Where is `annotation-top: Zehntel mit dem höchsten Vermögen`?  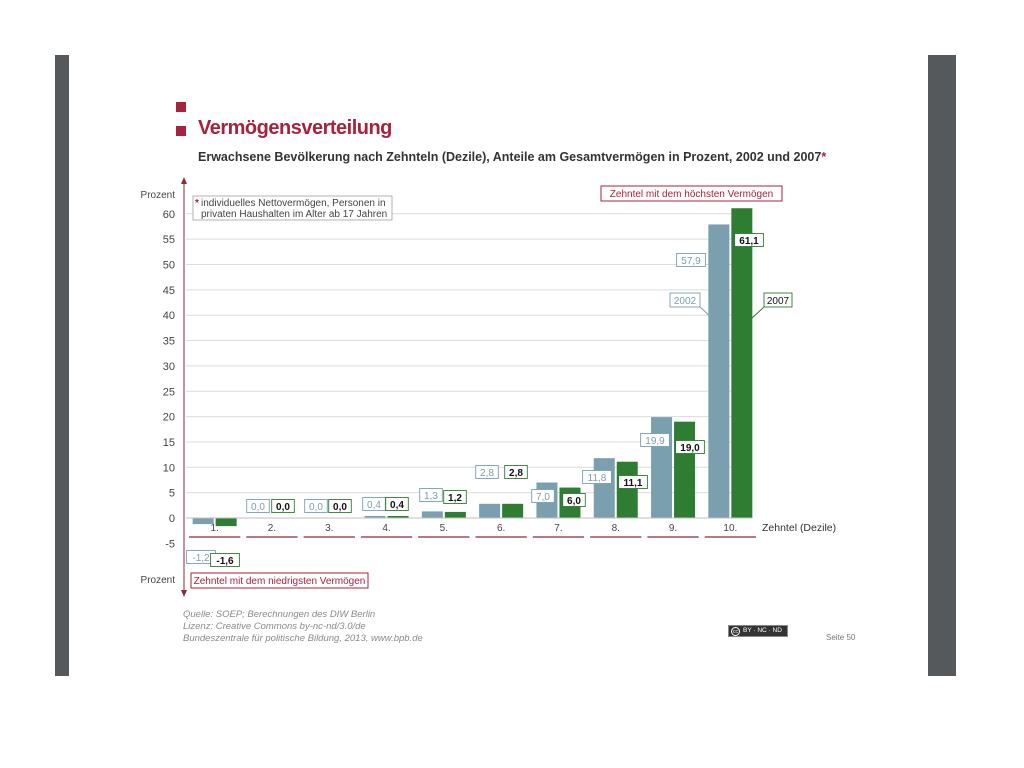 annotation-top: Zehntel mit dem höchsten Vermögen is located at coordinates (691, 194).